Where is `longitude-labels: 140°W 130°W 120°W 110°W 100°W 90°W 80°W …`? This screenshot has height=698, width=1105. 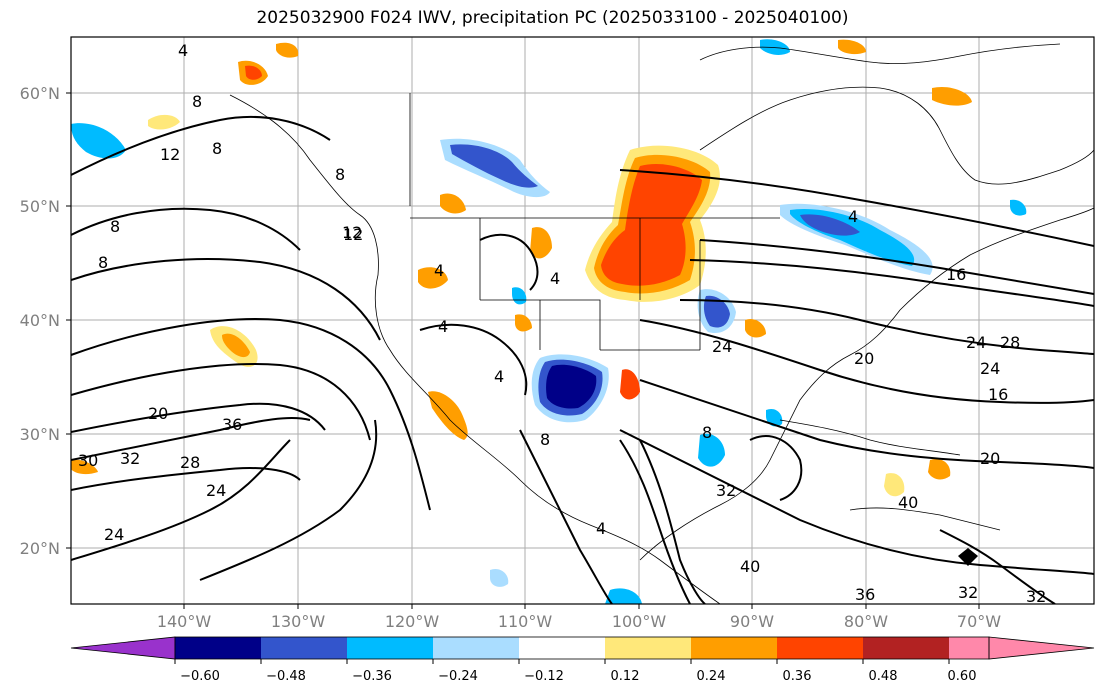
longitude-labels: 140°W 130°W 120°W 110°W 100°W 90°W 80°W … is located at coordinates (579, 621).